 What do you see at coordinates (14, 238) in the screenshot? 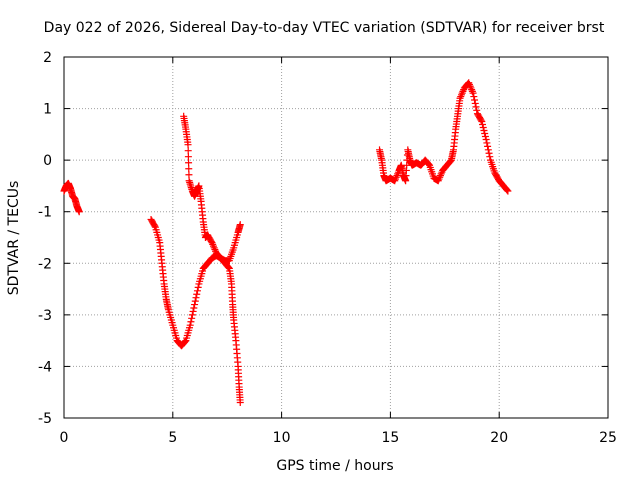
I see `y-axis-label: SDTVAR / TECUs` at bounding box center [14, 238].